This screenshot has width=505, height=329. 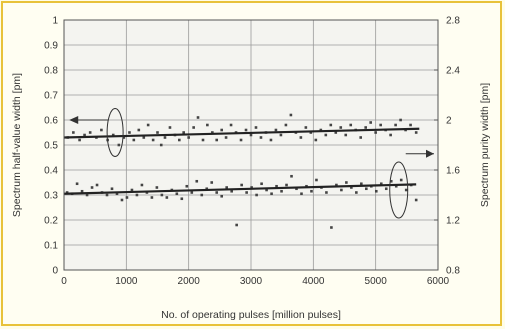 I want to click on y-left-tick-label: 0.9, so click(x=51, y=46).